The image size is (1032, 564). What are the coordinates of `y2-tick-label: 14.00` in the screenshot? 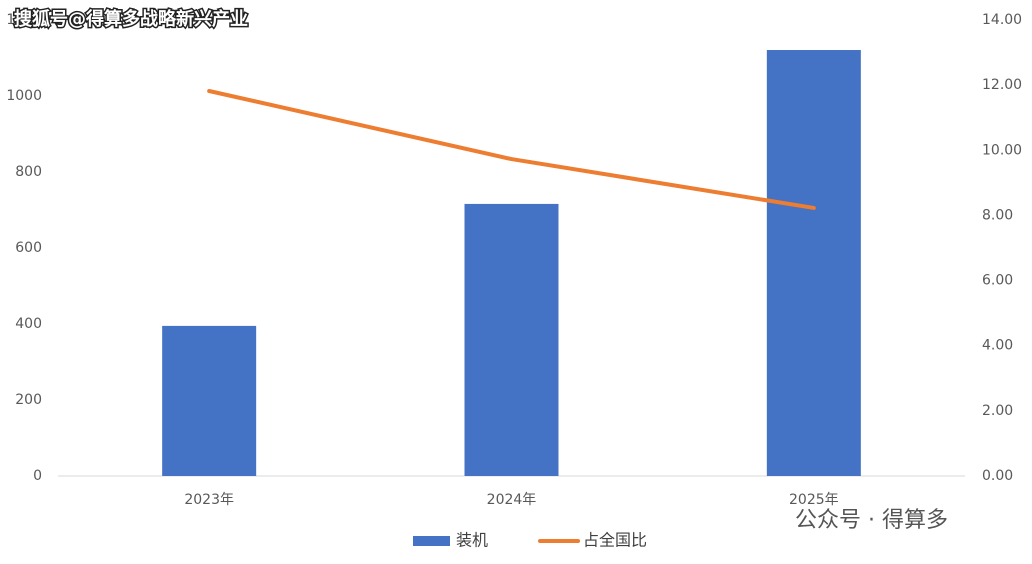 It's located at (1002, 20).